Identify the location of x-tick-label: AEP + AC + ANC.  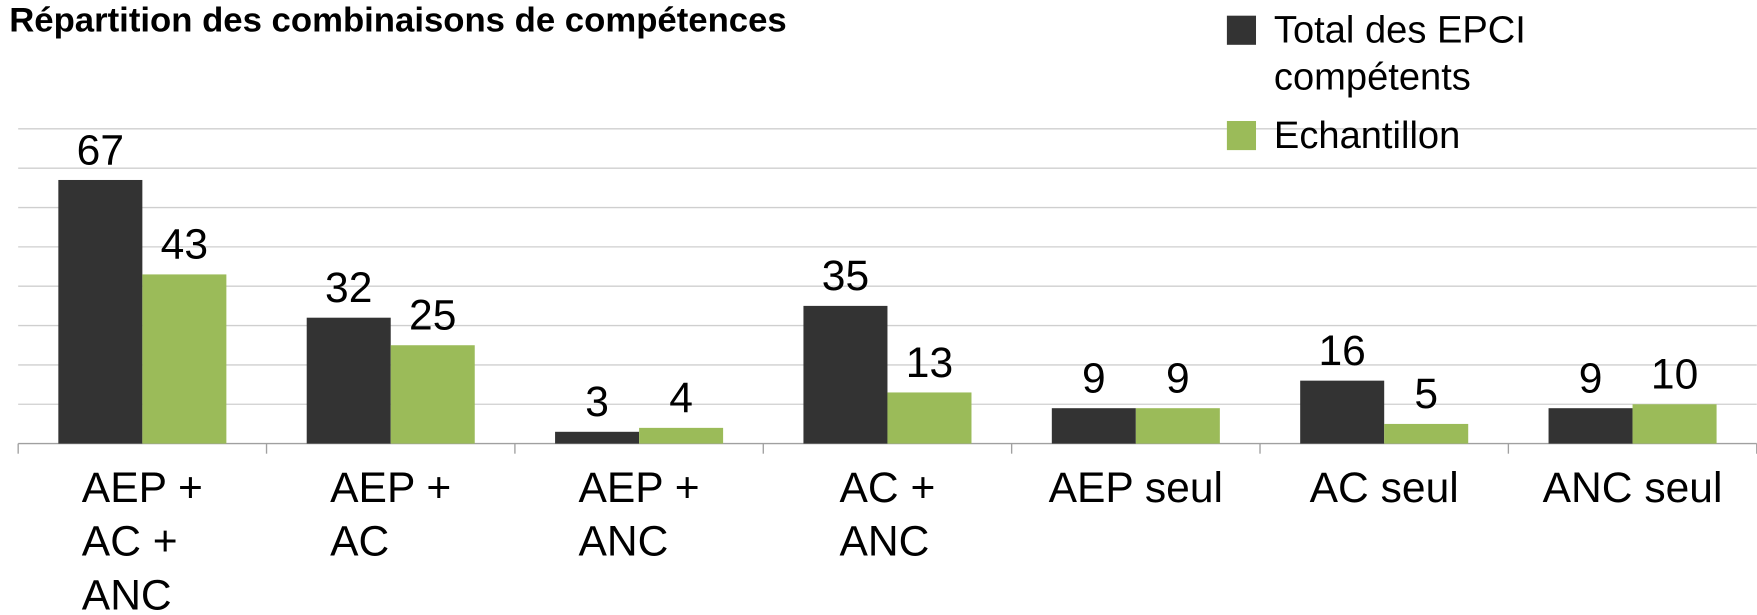
(142, 539).